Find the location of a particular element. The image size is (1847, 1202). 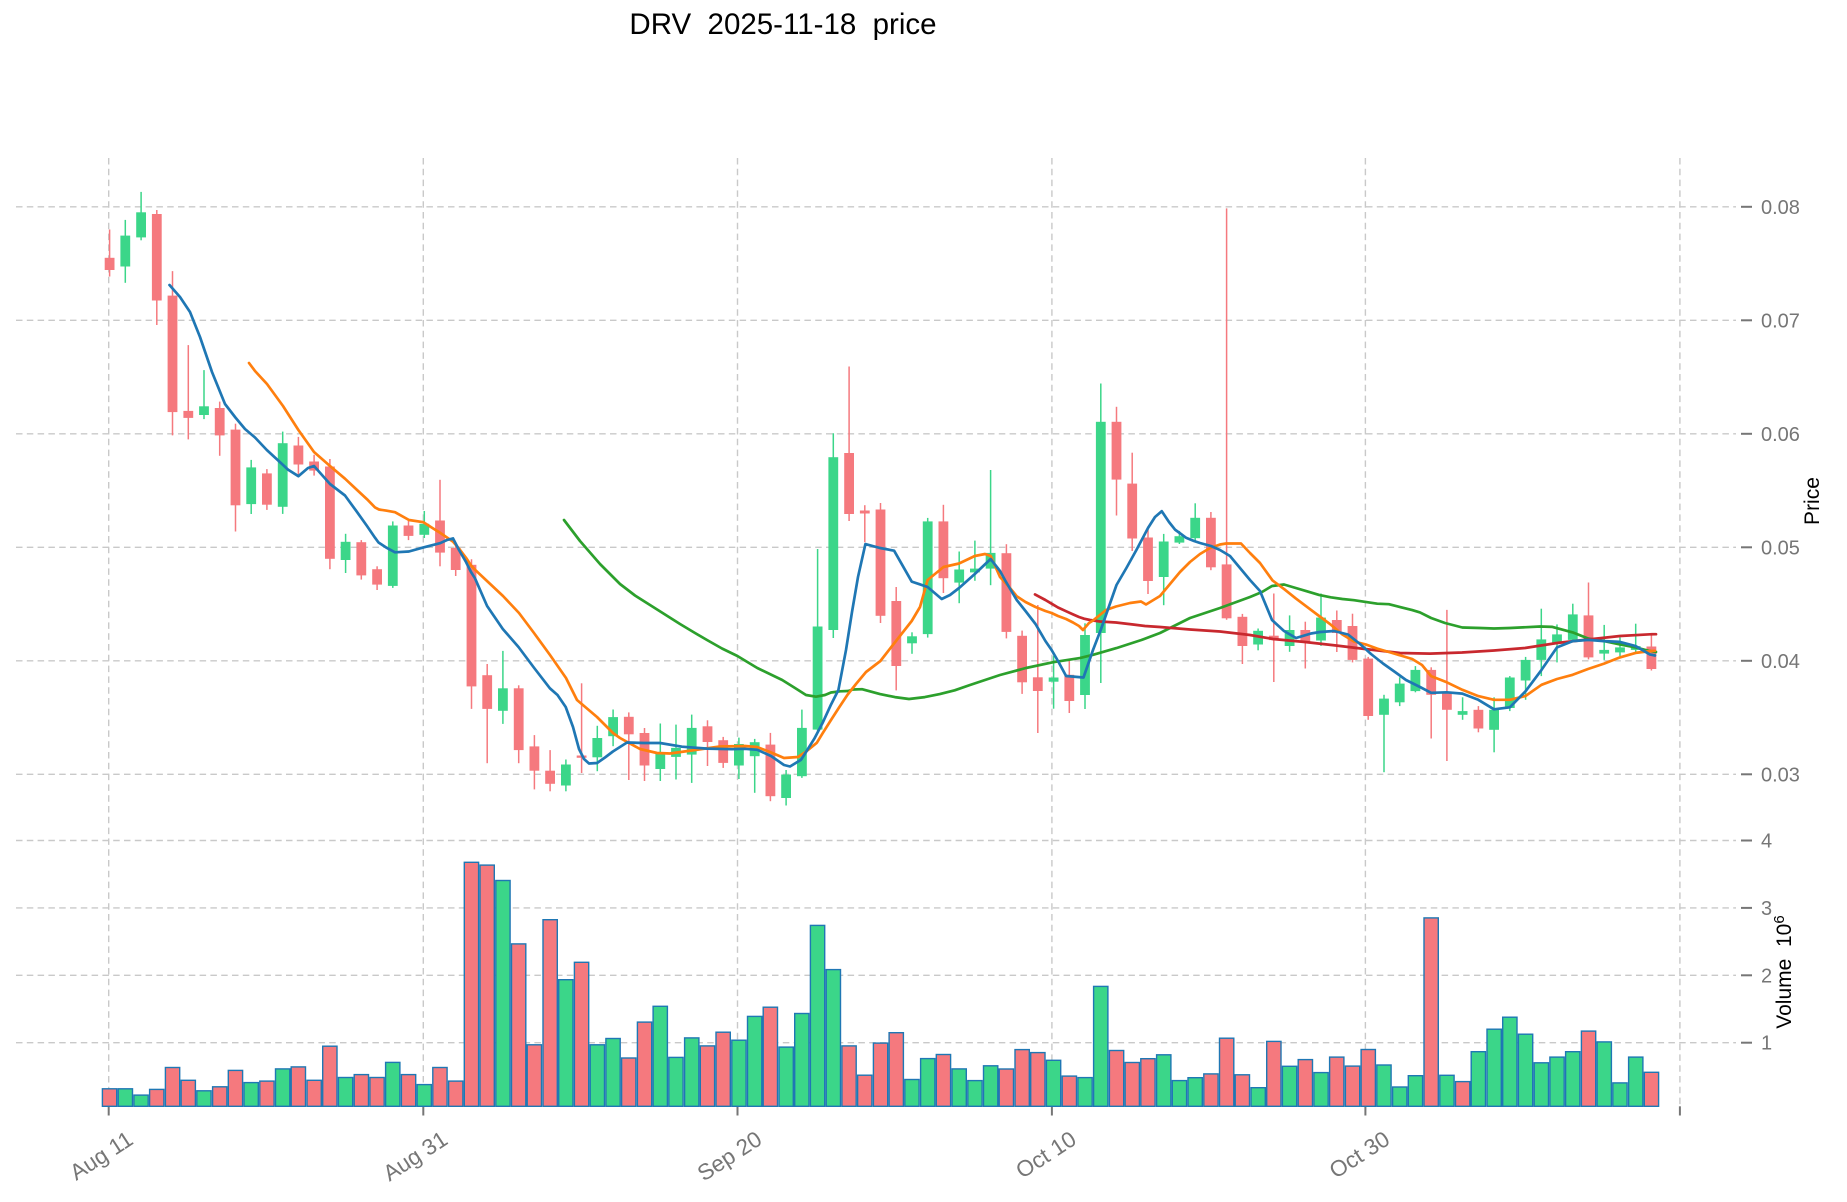

svg-text: 2 is located at coordinates (1766, 976).